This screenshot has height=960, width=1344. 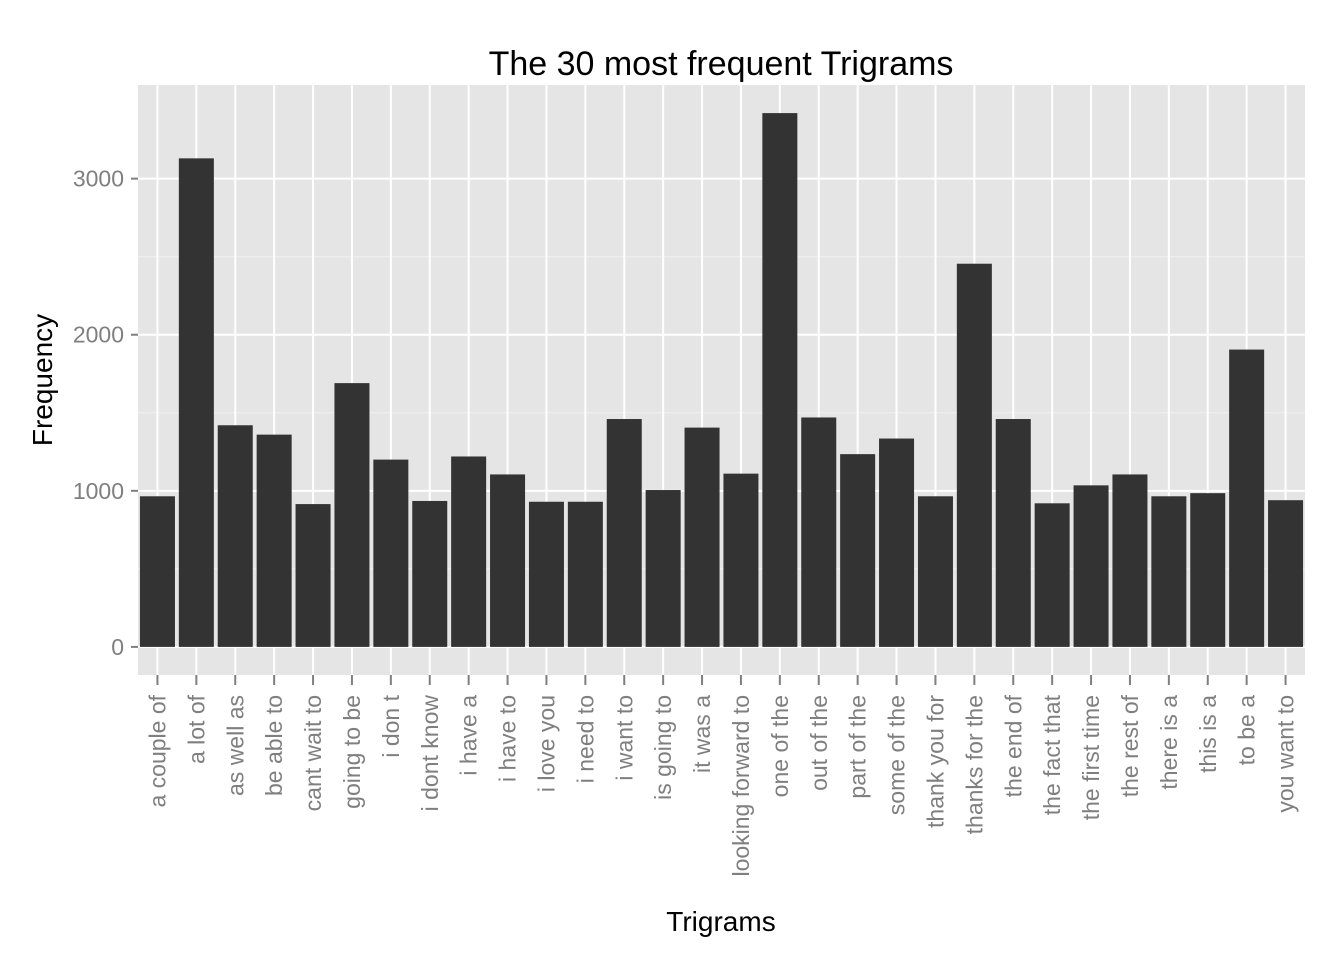 I want to click on y-tick-label: 3000, so click(x=98, y=179).